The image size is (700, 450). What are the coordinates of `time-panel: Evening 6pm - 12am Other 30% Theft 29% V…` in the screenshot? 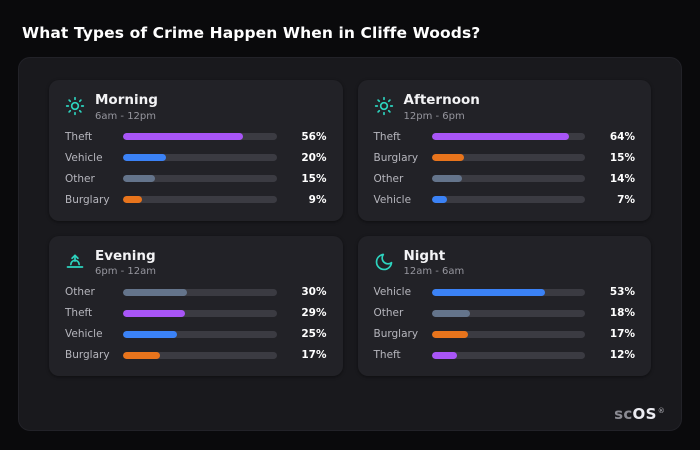 It's located at (196, 306).